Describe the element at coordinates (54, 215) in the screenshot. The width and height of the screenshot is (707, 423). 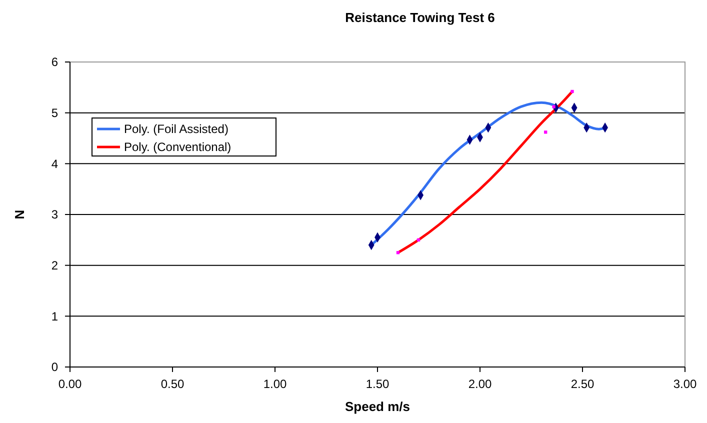
I see `y-tick-label: 3` at that location.